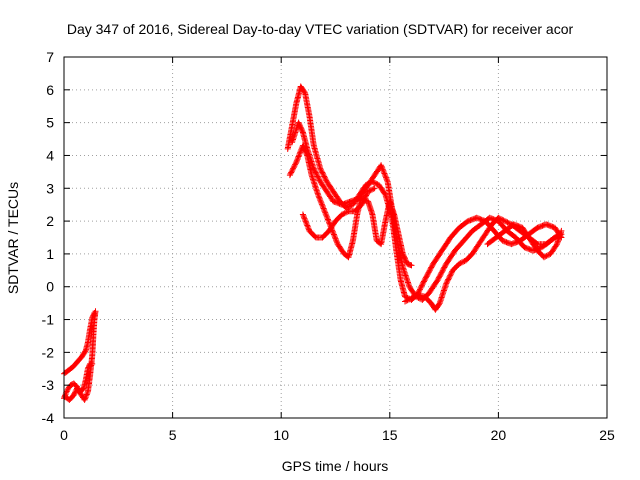  Describe the element at coordinates (607, 435) in the screenshot. I see `x-tick-label: 25` at that location.